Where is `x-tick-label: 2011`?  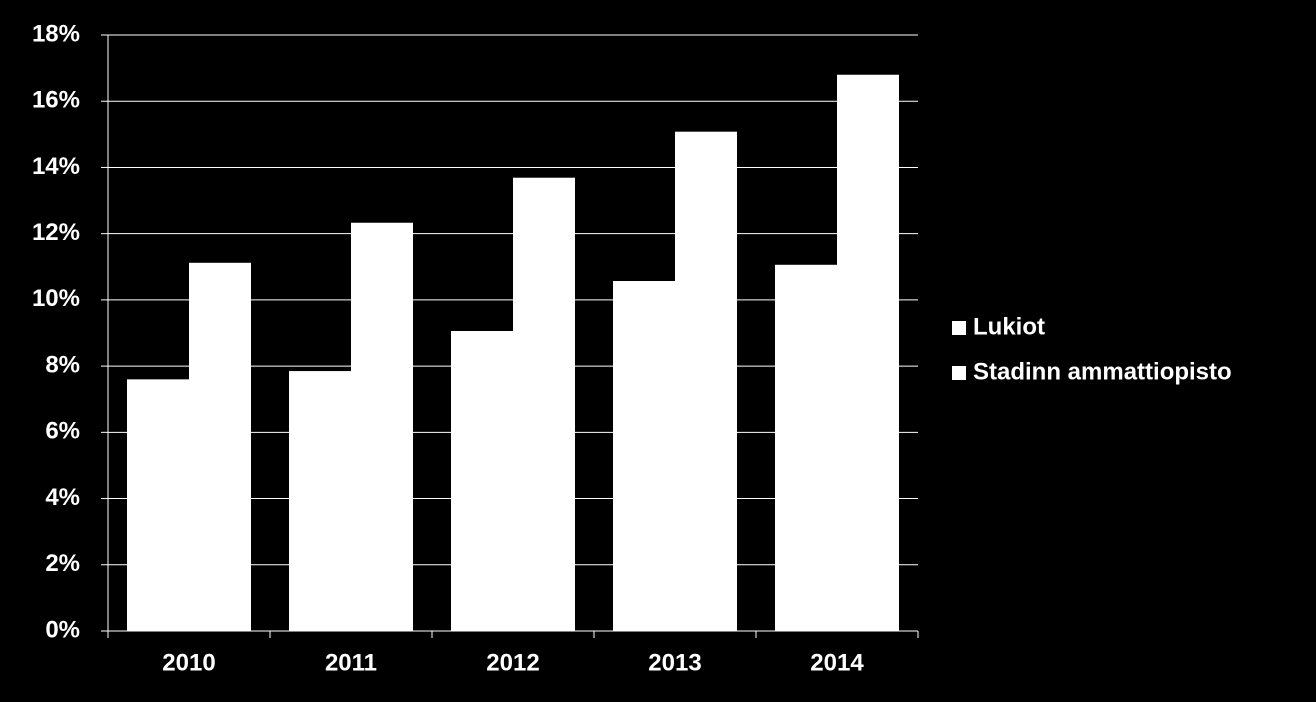 x-tick-label: 2011 is located at coordinates (351, 662).